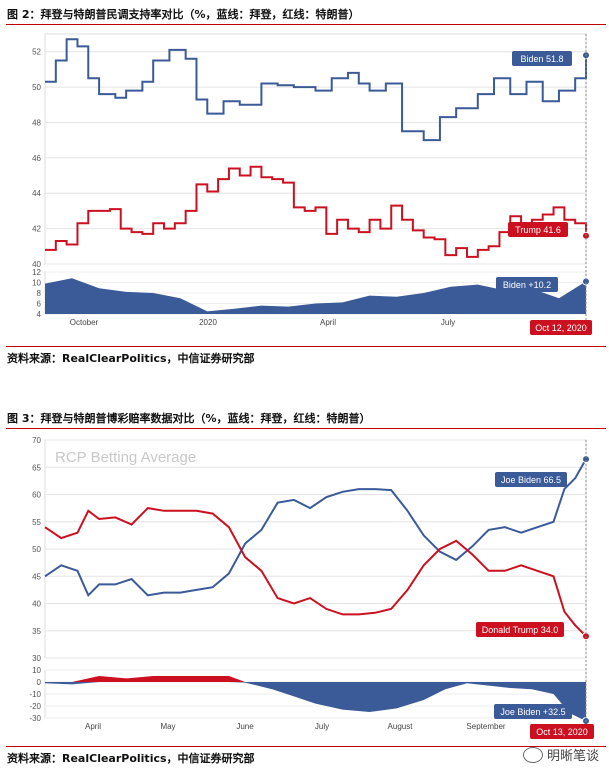  What do you see at coordinates (36, 495) in the screenshot?
I see `y-tick-label: 60` at bounding box center [36, 495].